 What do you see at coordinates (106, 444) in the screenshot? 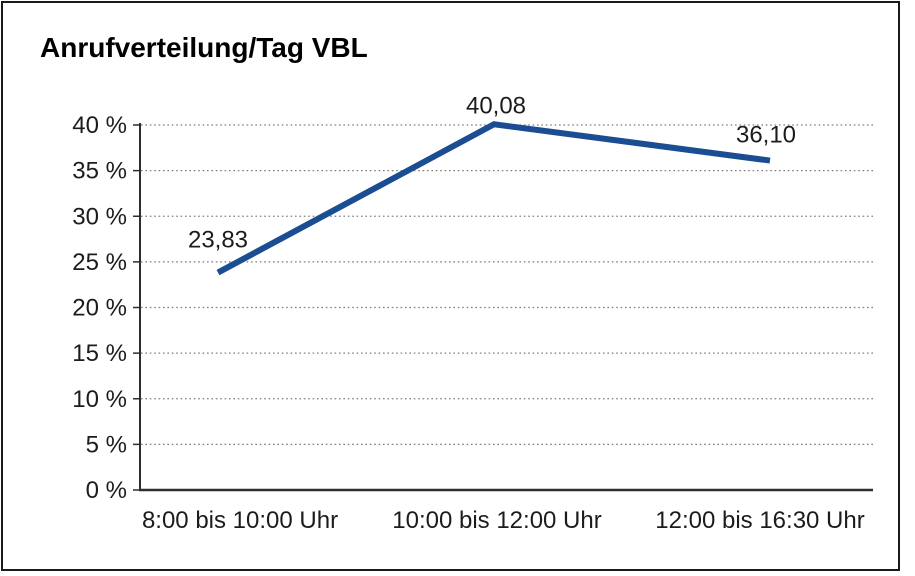
I see `y-tick-label: 5 %` at bounding box center [106, 444].